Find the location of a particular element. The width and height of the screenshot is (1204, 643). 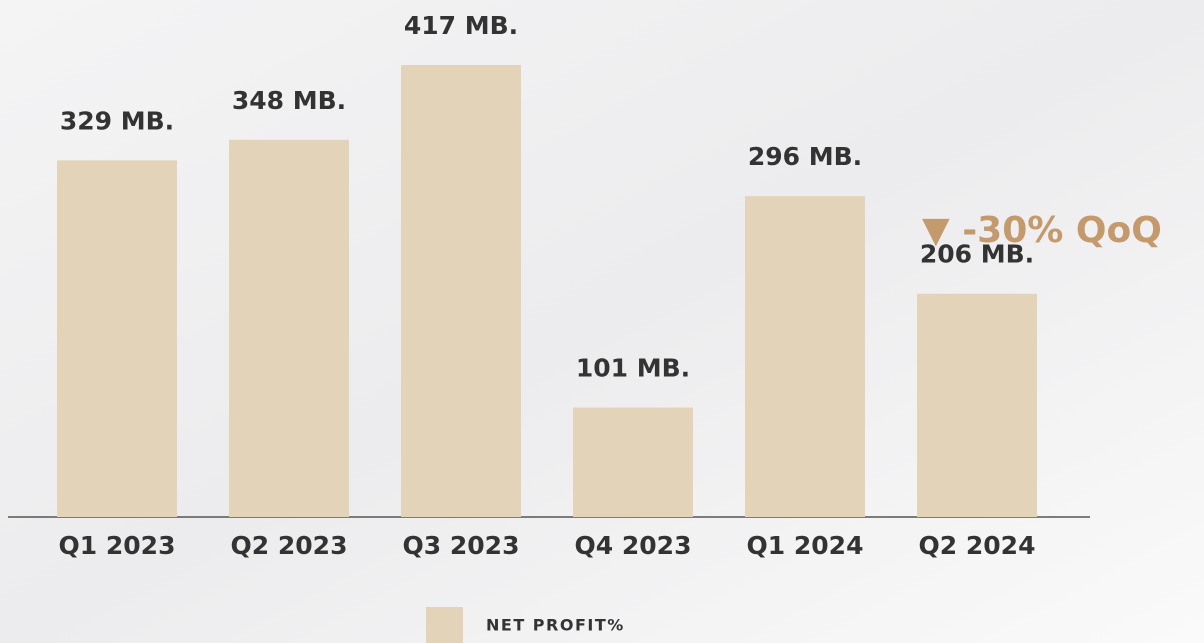

x-tick-label: Q3 2023 is located at coordinates (461, 545).